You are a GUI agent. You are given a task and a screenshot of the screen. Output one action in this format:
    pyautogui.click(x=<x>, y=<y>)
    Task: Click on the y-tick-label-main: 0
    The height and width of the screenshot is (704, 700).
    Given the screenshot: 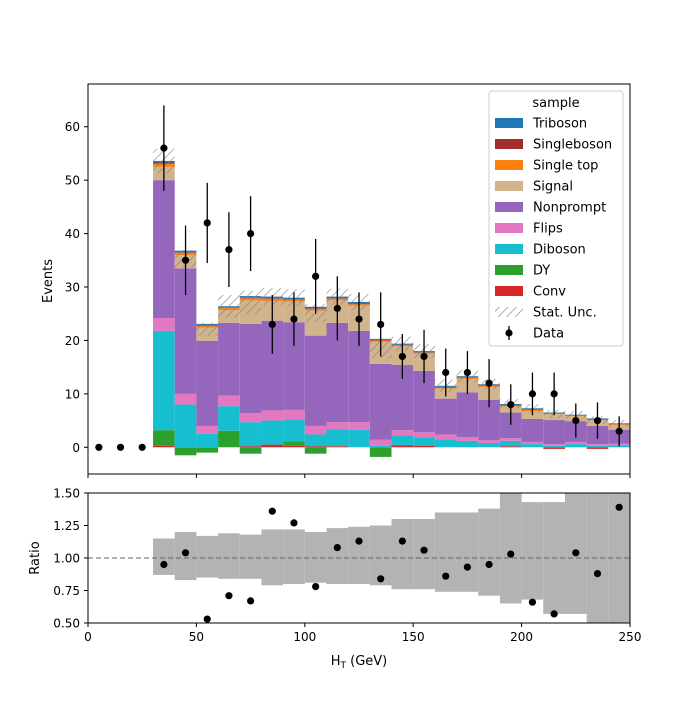 What is the action you would take?
    pyautogui.click(x=76, y=448)
    